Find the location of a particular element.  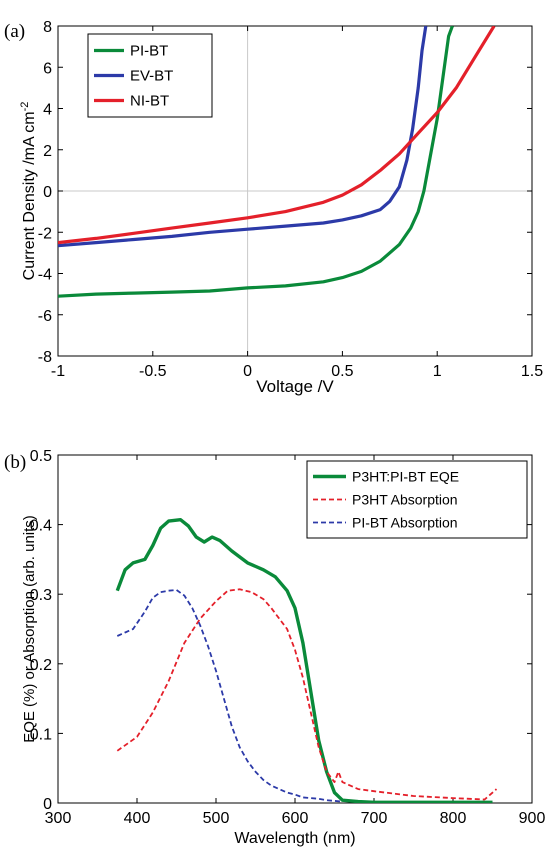

y-tick-label: 0.2 is located at coordinates (41, 665).